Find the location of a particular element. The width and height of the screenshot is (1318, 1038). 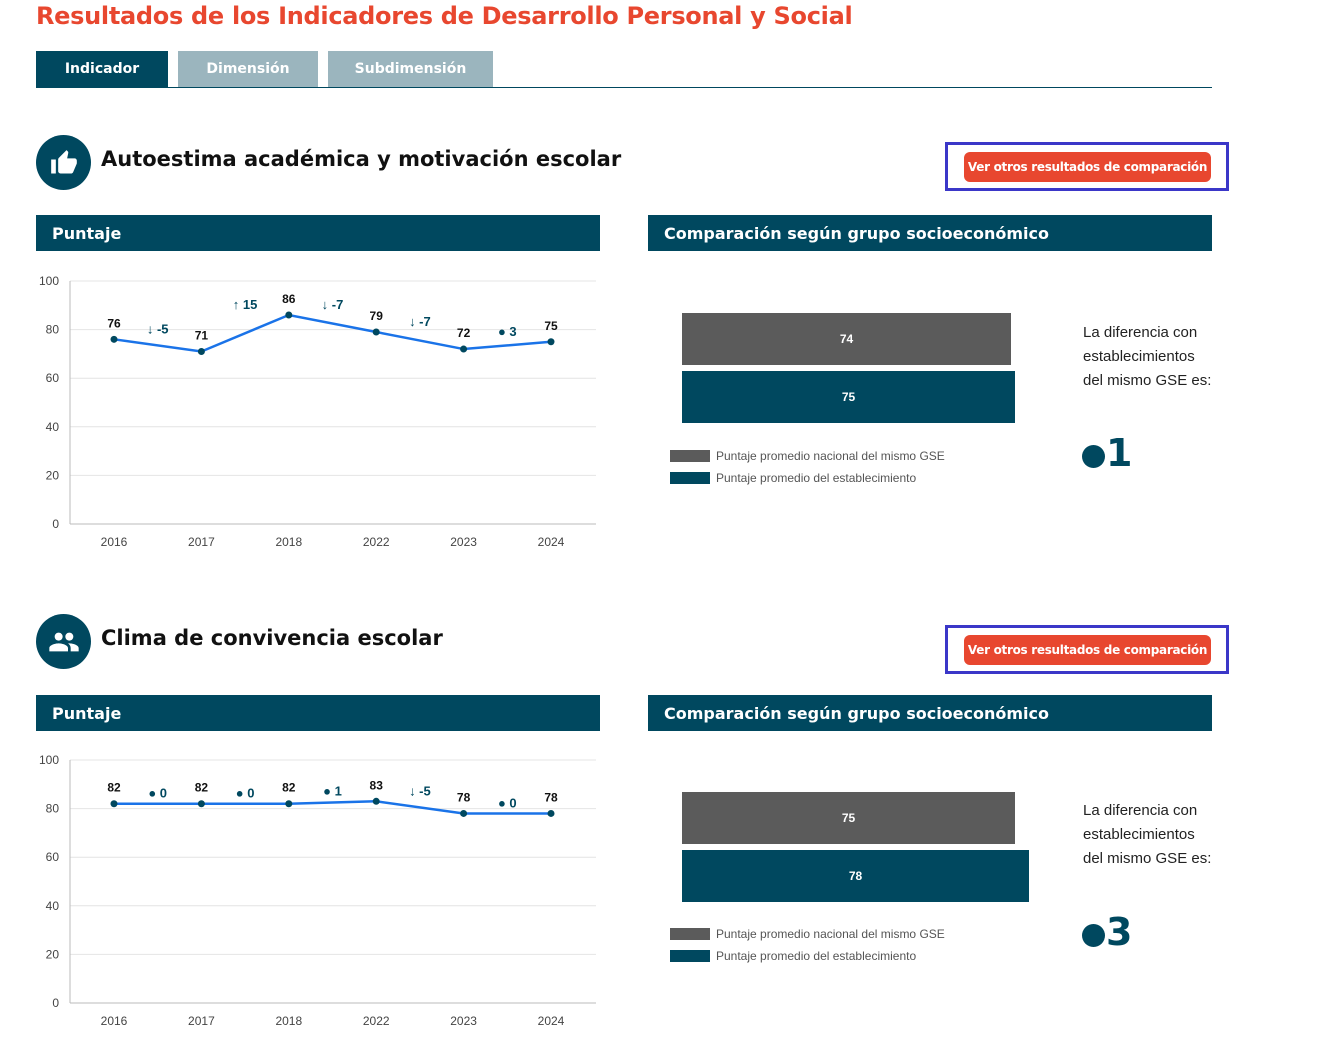

gse-bar-national: 74 is located at coordinates (846, 339).